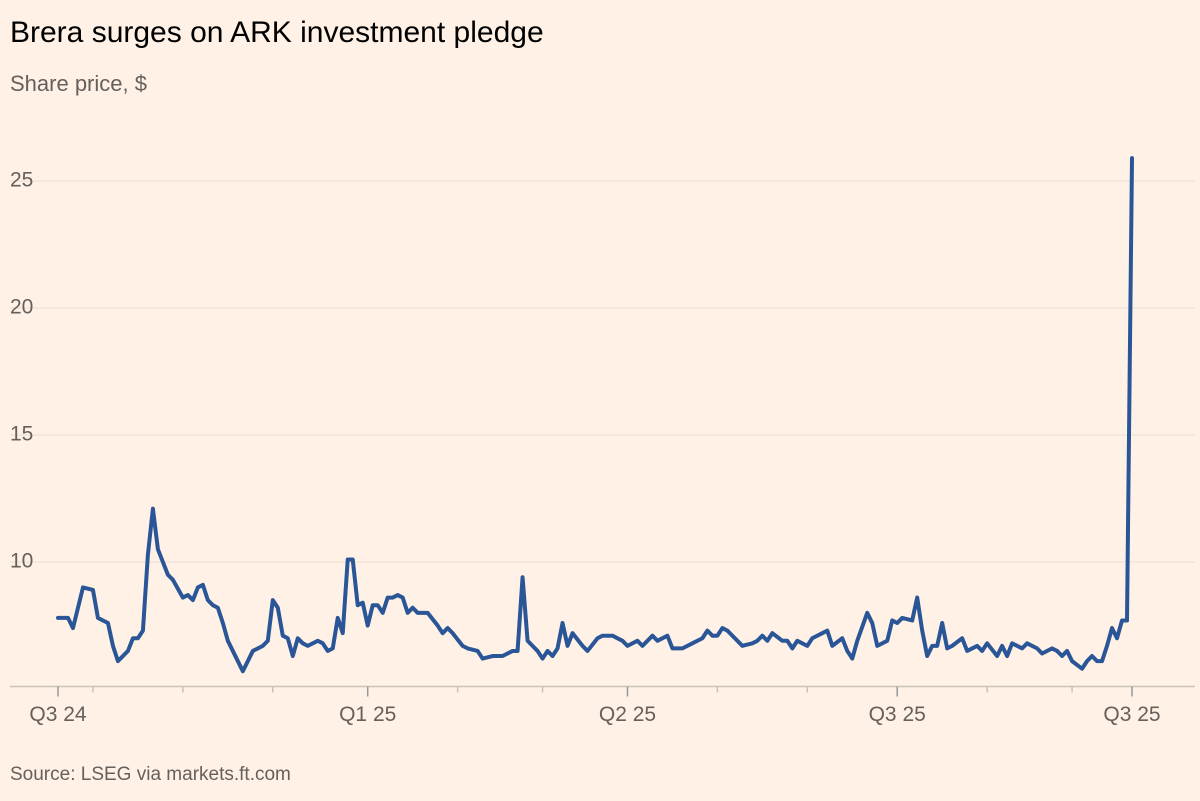  I want to click on x-tick-label: Q1 25, so click(367, 714).